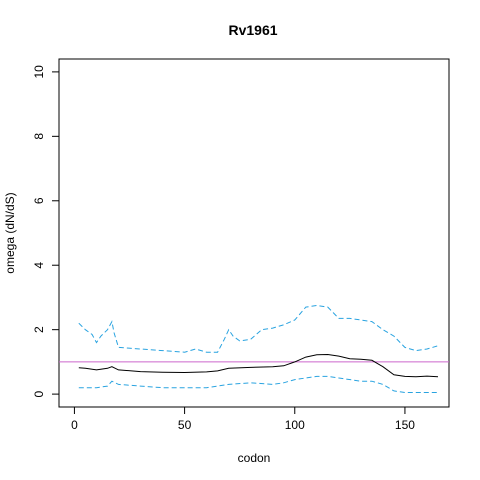 The height and width of the screenshot is (480, 480). Describe the element at coordinates (258, 365) in the screenshot. I see `series-line-estimate` at that location.